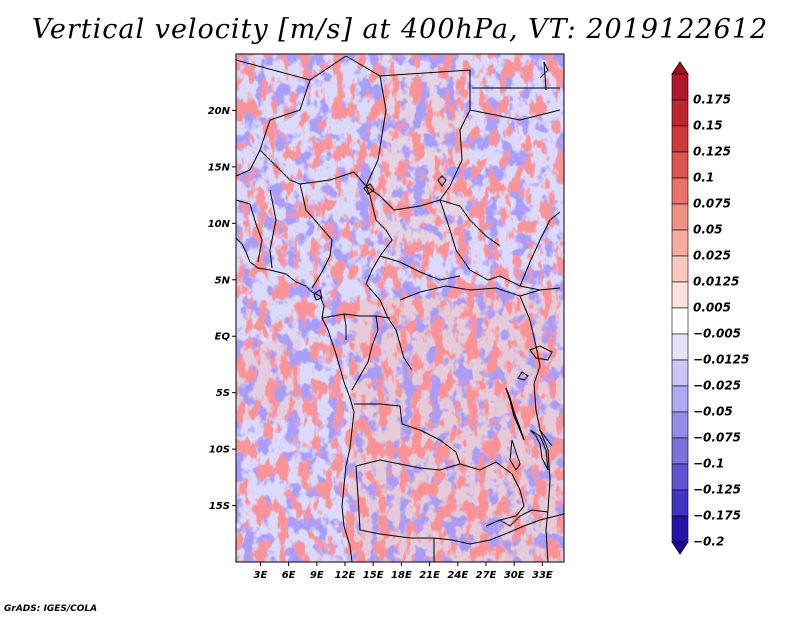 This screenshot has width=800, height=618. Describe the element at coordinates (717, 386) in the screenshot. I see `colorbar-label: −0.025` at that location.